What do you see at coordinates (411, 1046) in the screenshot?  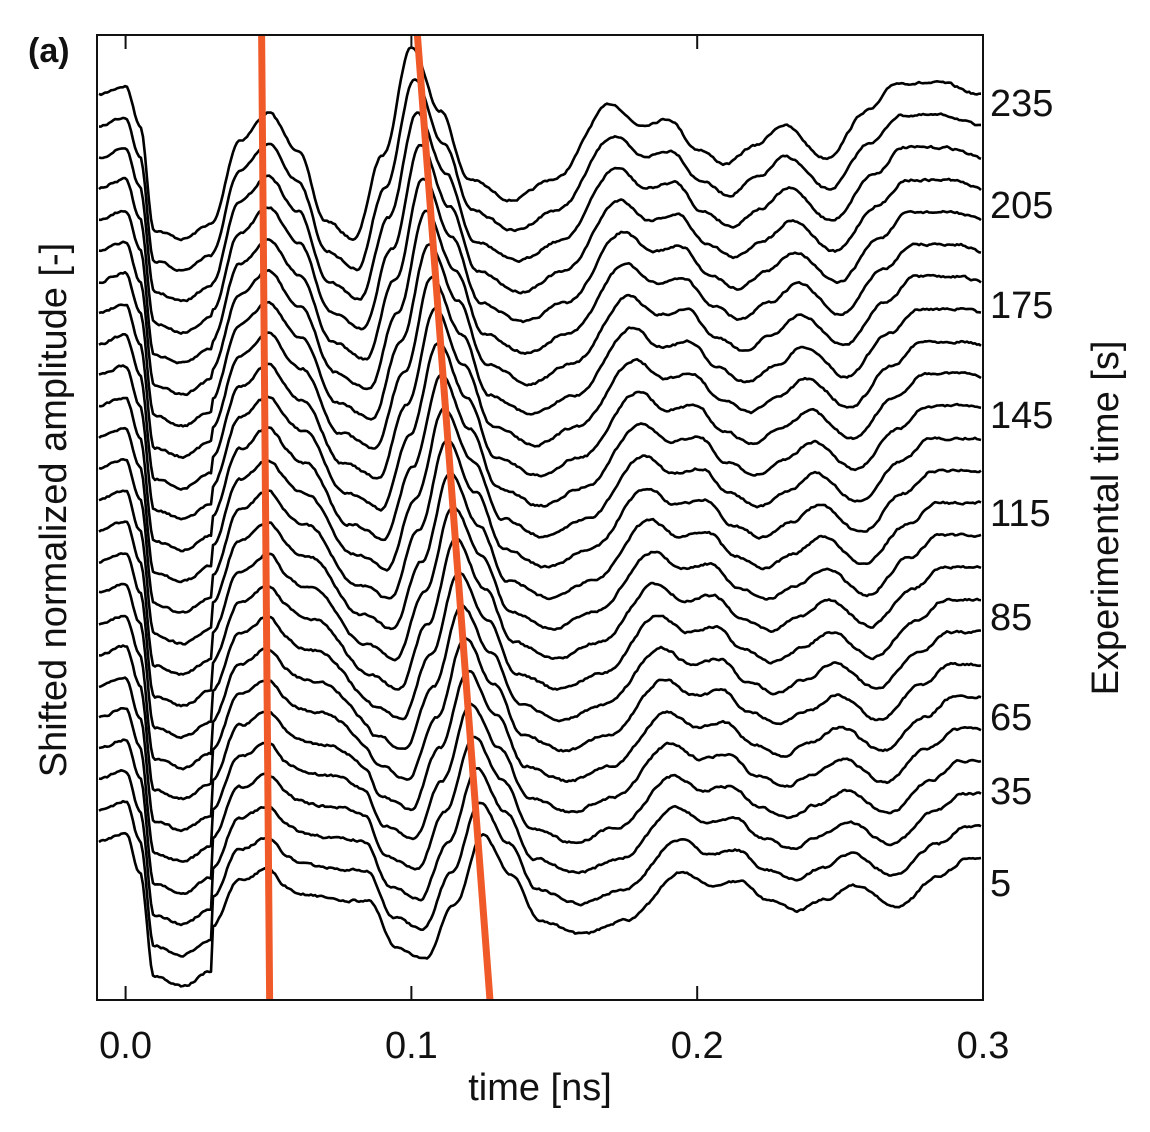 I see `x-tick-label: 0.1` at bounding box center [411, 1046].